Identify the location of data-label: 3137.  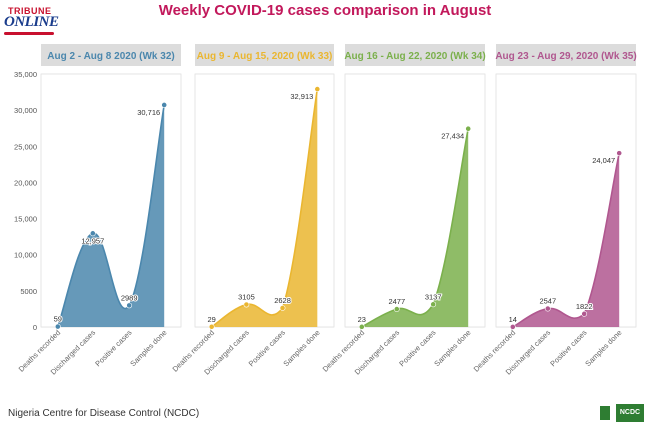
(433, 296).